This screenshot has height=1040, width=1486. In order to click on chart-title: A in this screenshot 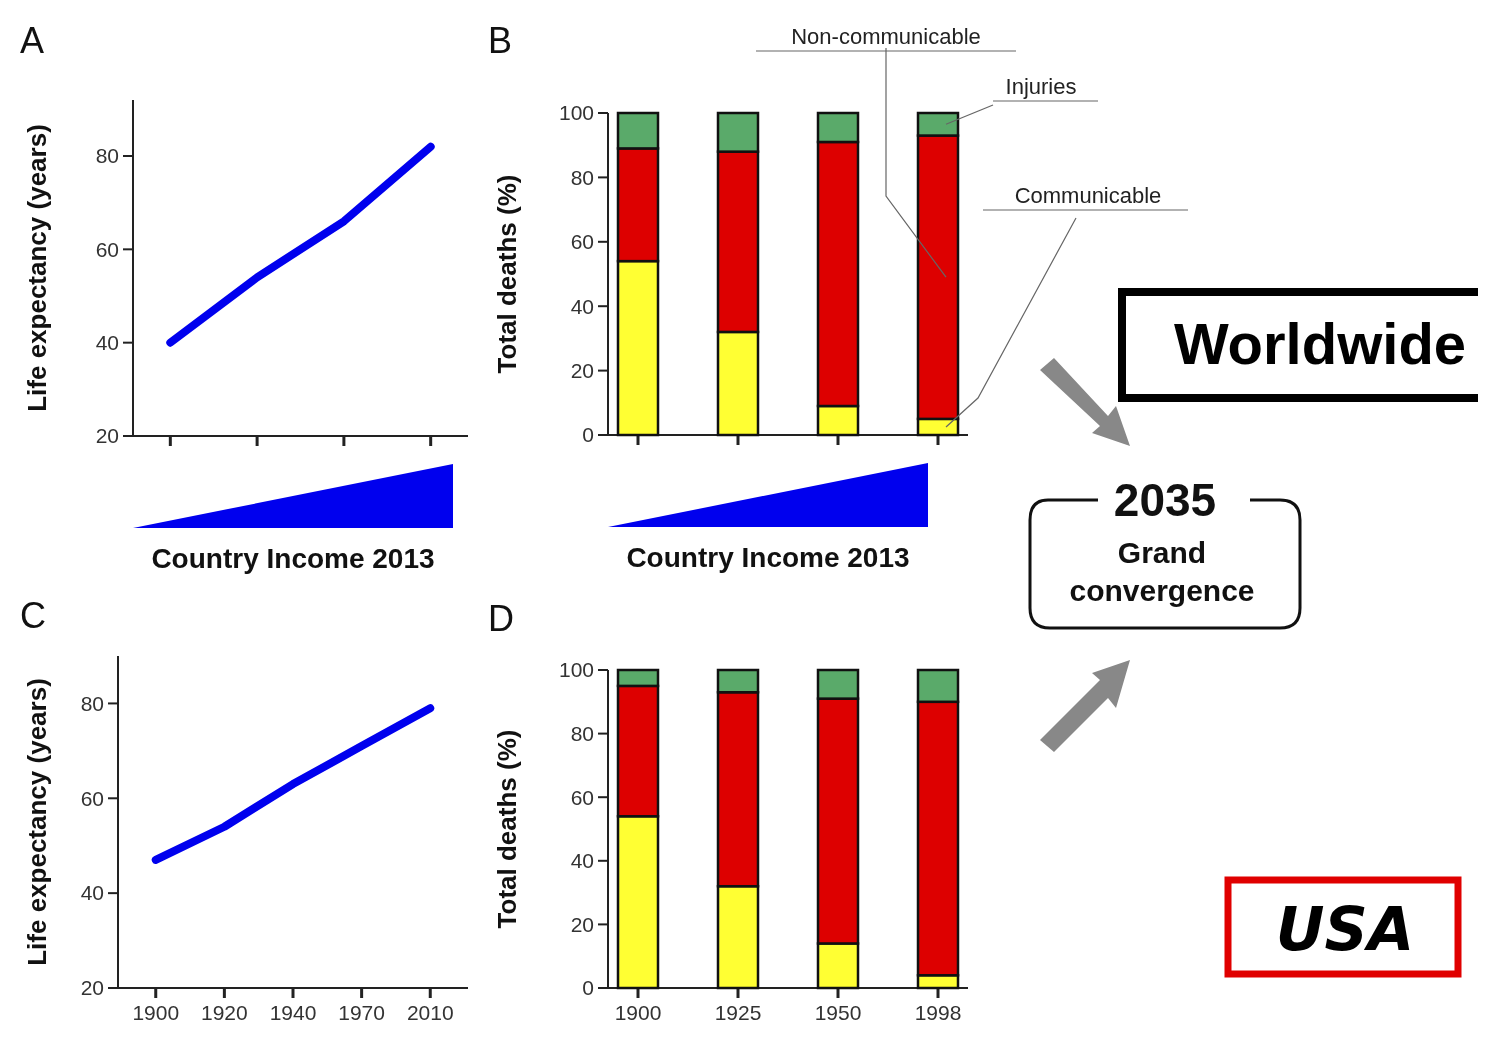, I will do `click(32, 40)`.